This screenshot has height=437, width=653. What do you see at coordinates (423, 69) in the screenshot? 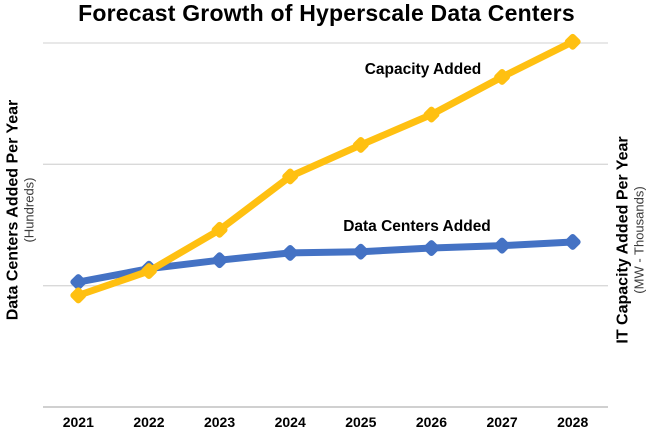
I see `series-label-capacity-added: Capacity Added` at bounding box center [423, 69].